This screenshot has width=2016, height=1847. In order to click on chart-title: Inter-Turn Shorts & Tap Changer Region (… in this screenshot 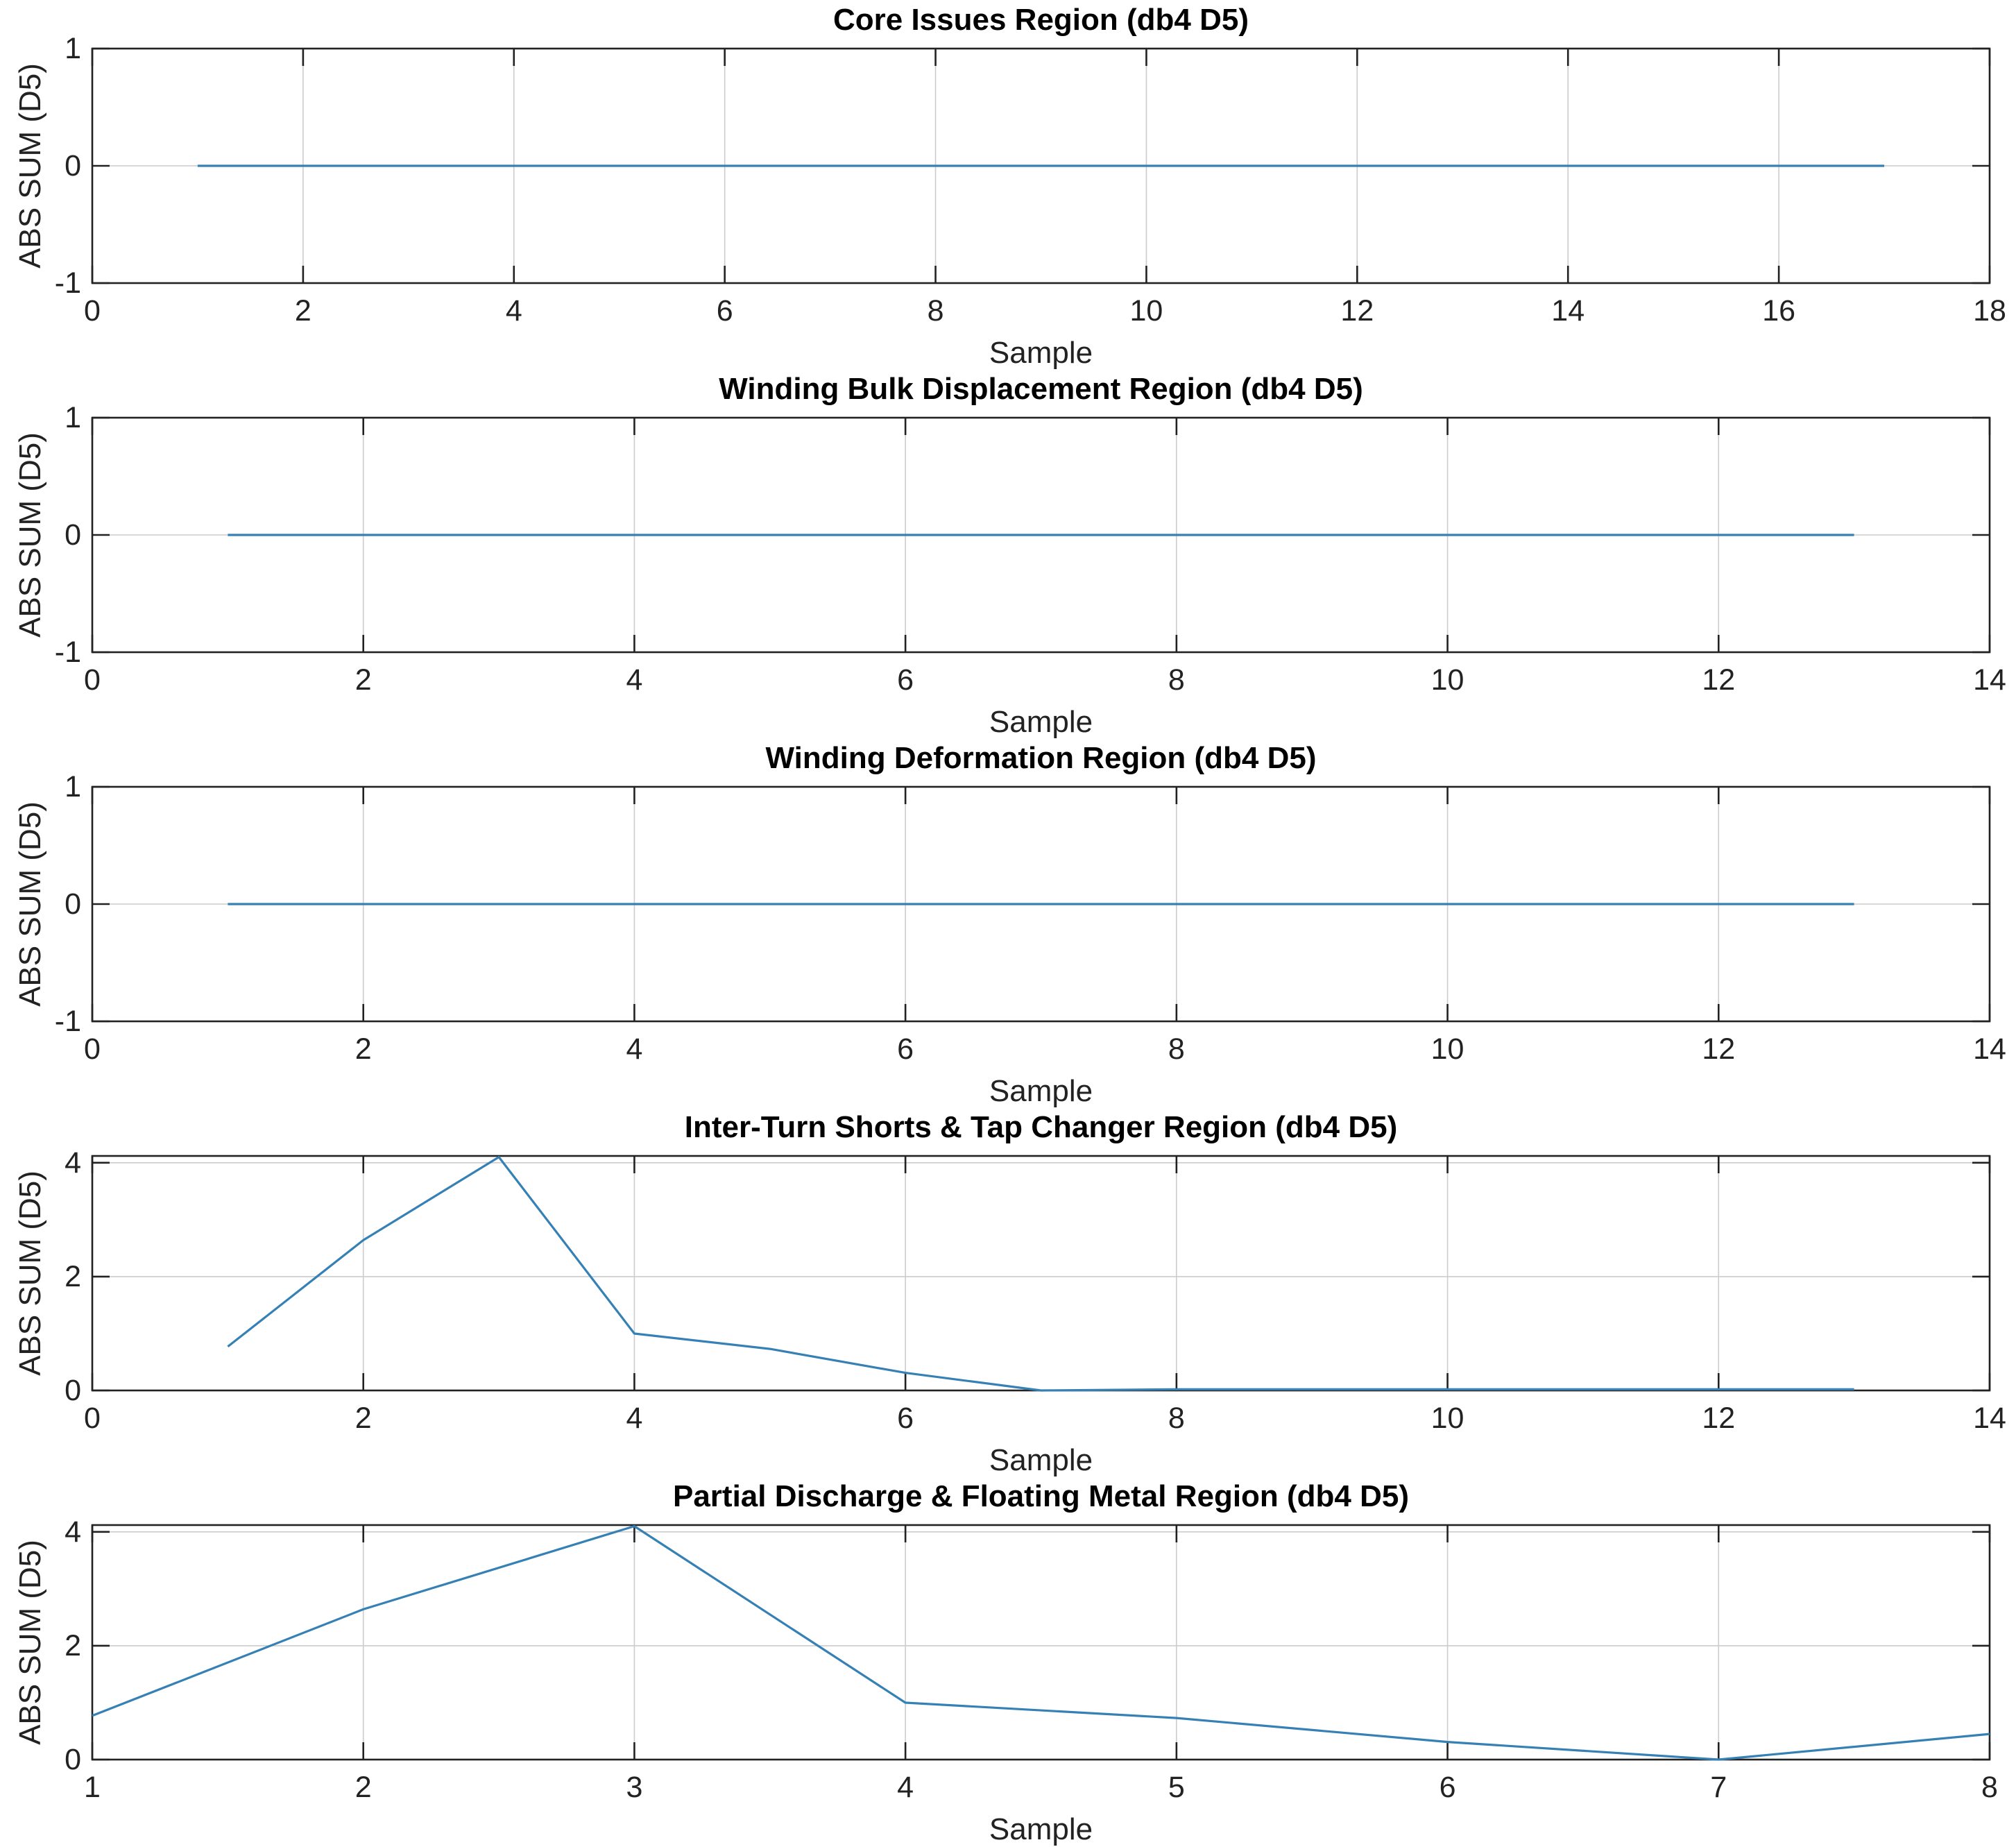, I will do `click(1041, 1127)`.